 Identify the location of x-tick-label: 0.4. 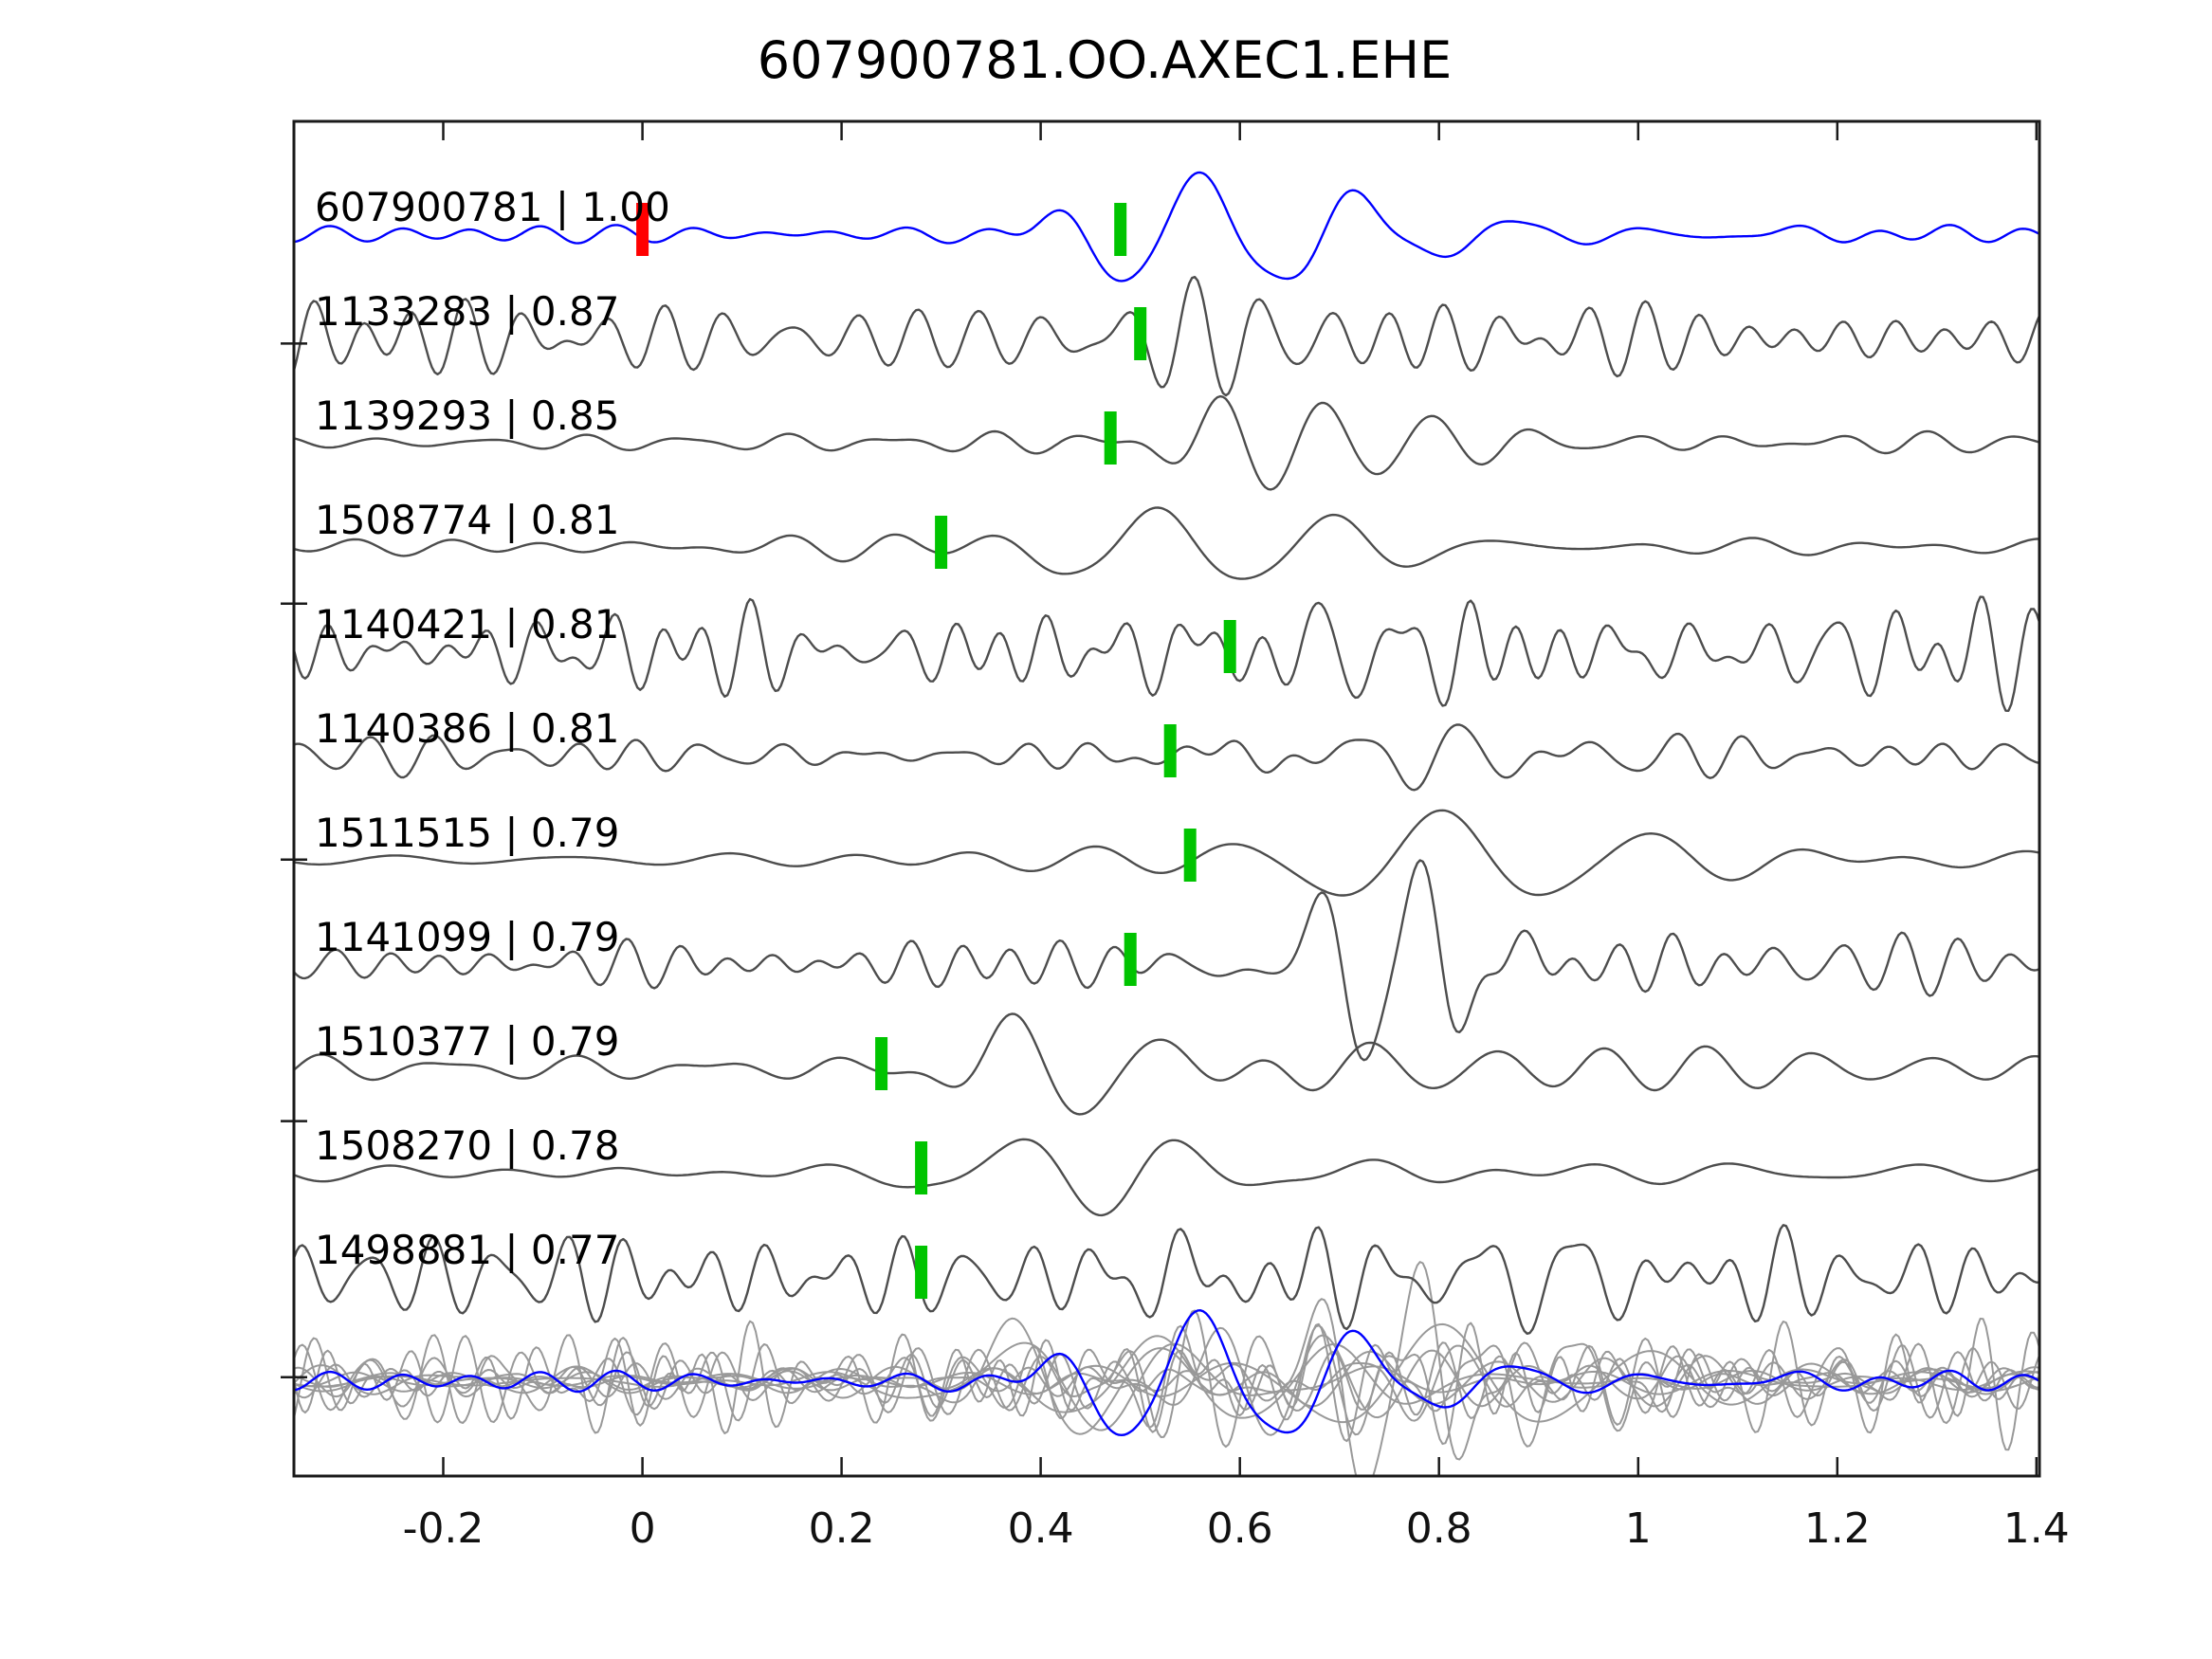
(1041, 1528).